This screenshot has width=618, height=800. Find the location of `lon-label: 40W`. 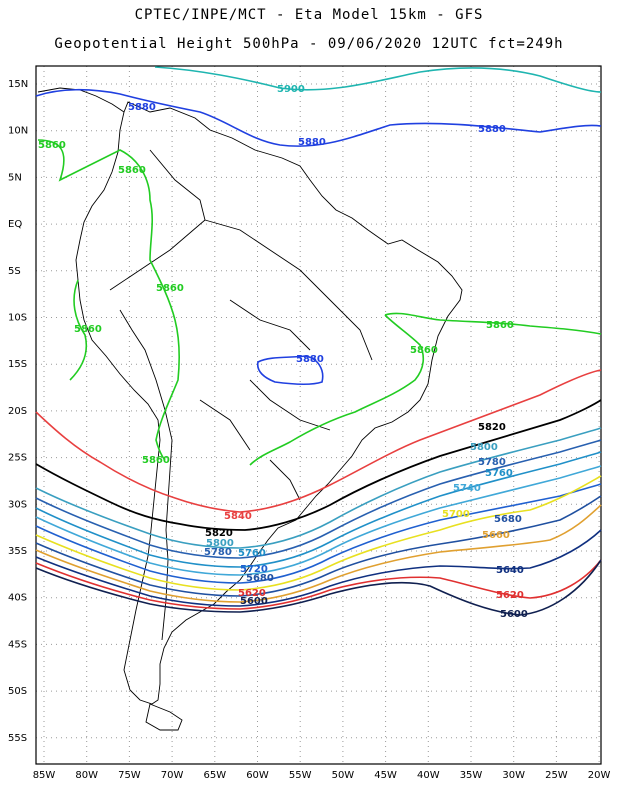

lon-label: 40W is located at coordinates (428, 775).